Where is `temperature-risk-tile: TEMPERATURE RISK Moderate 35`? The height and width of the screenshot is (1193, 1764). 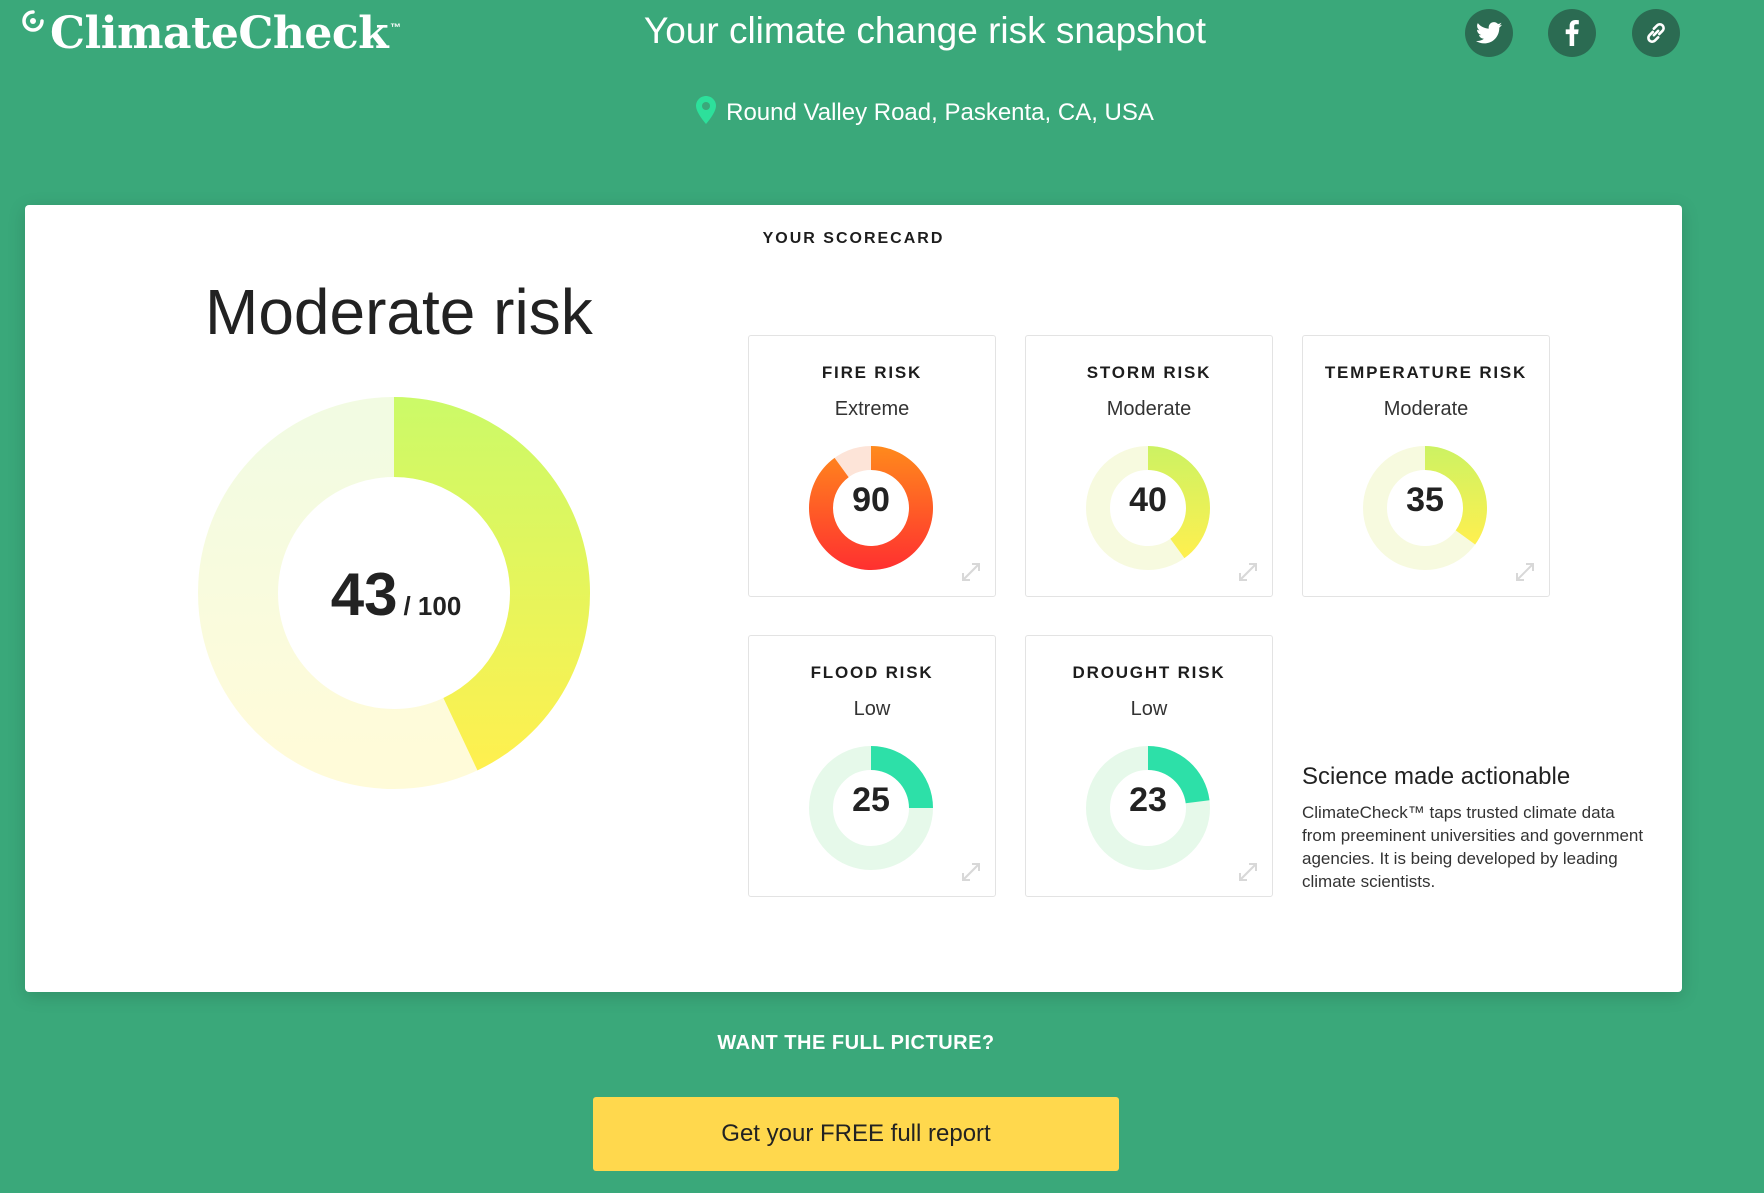 temperature-risk-tile: TEMPERATURE RISK Moderate 35 is located at coordinates (1426, 466).